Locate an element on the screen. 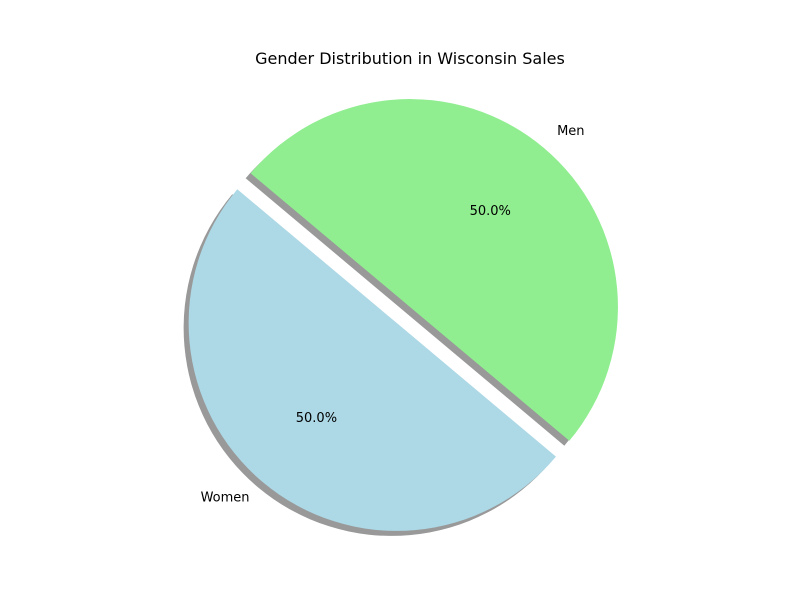 The height and width of the screenshot is (600, 800). chart-title: Gender Distribution in Wisconsin Sales is located at coordinates (410, 58).